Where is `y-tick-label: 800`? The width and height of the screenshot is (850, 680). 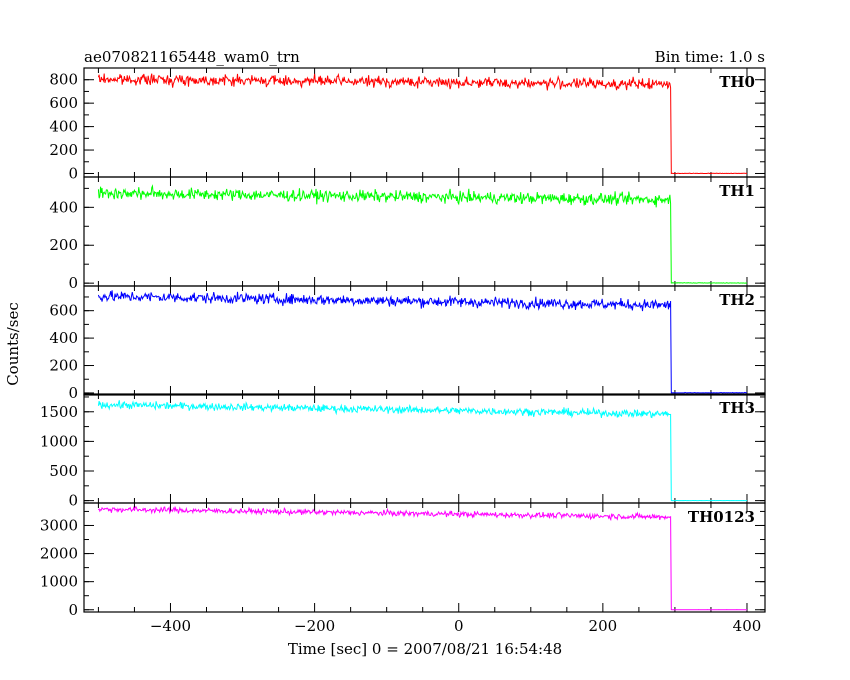 y-tick-label: 800 is located at coordinates (63, 80).